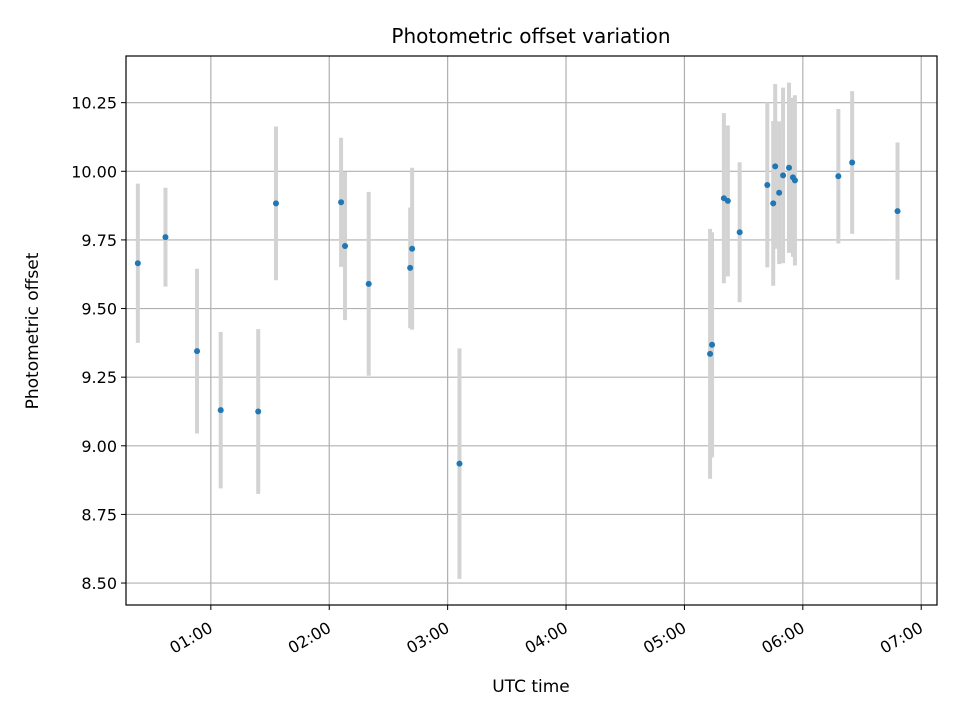  Describe the element at coordinates (99, 514) in the screenshot. I see `y-tick-label: 8.75` at that location.